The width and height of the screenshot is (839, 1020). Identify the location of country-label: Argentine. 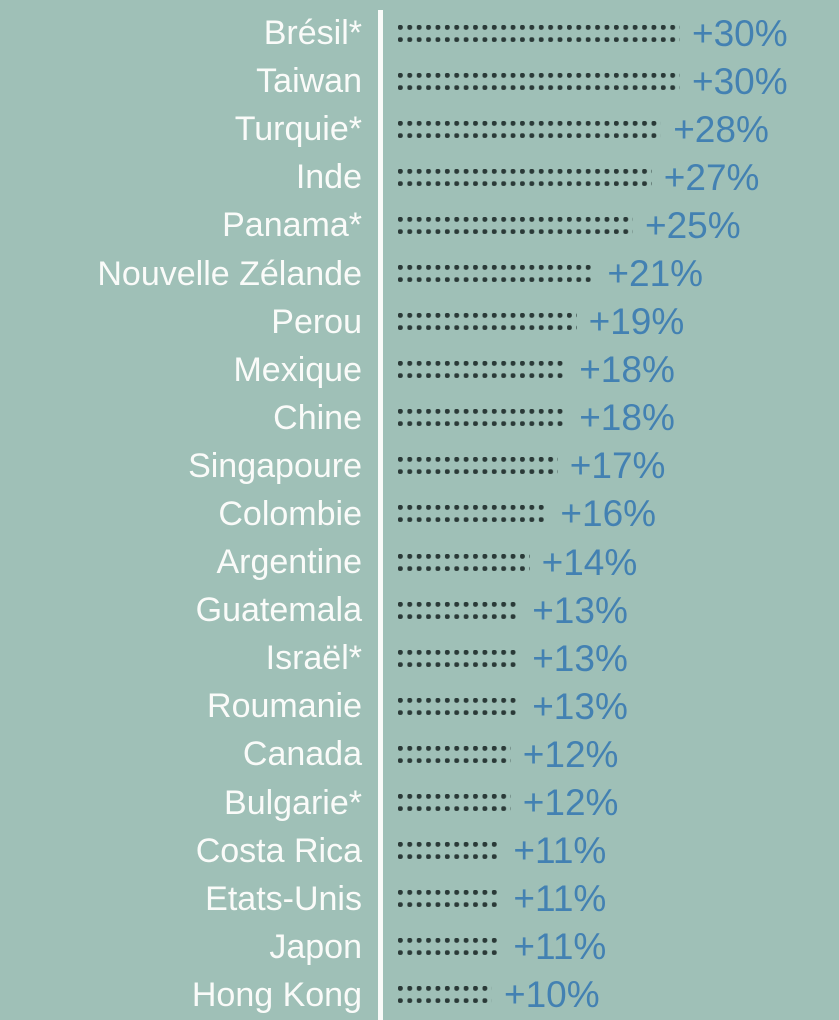
(289, 562).